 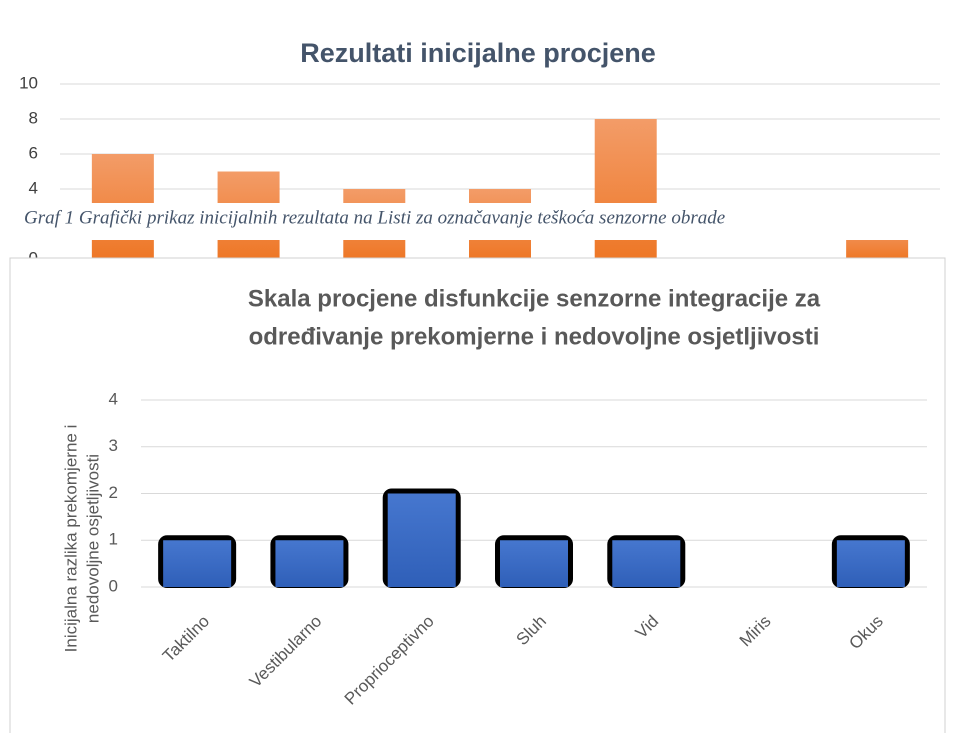 I want to click on y-tick-label: 8, so click(x=33, y=117).